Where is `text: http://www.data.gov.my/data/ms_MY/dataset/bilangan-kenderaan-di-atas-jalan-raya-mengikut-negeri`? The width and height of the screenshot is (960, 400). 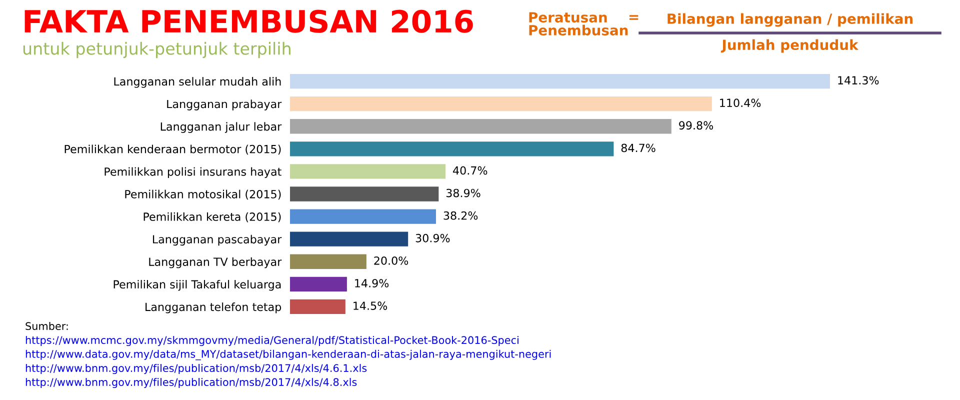 text: http://www.data.gov.my/data/ms_MY/dataset/bilangan-kenderaan-di-atas-jalan-raya-mengikut-negeri is located at coordinates (288, 355).